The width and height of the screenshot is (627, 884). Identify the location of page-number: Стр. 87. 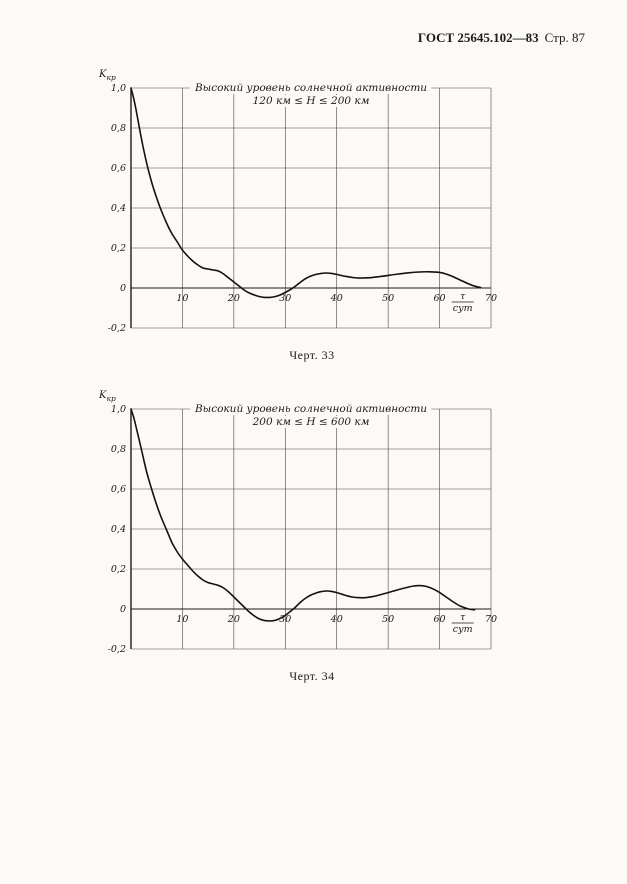
(564, 37).